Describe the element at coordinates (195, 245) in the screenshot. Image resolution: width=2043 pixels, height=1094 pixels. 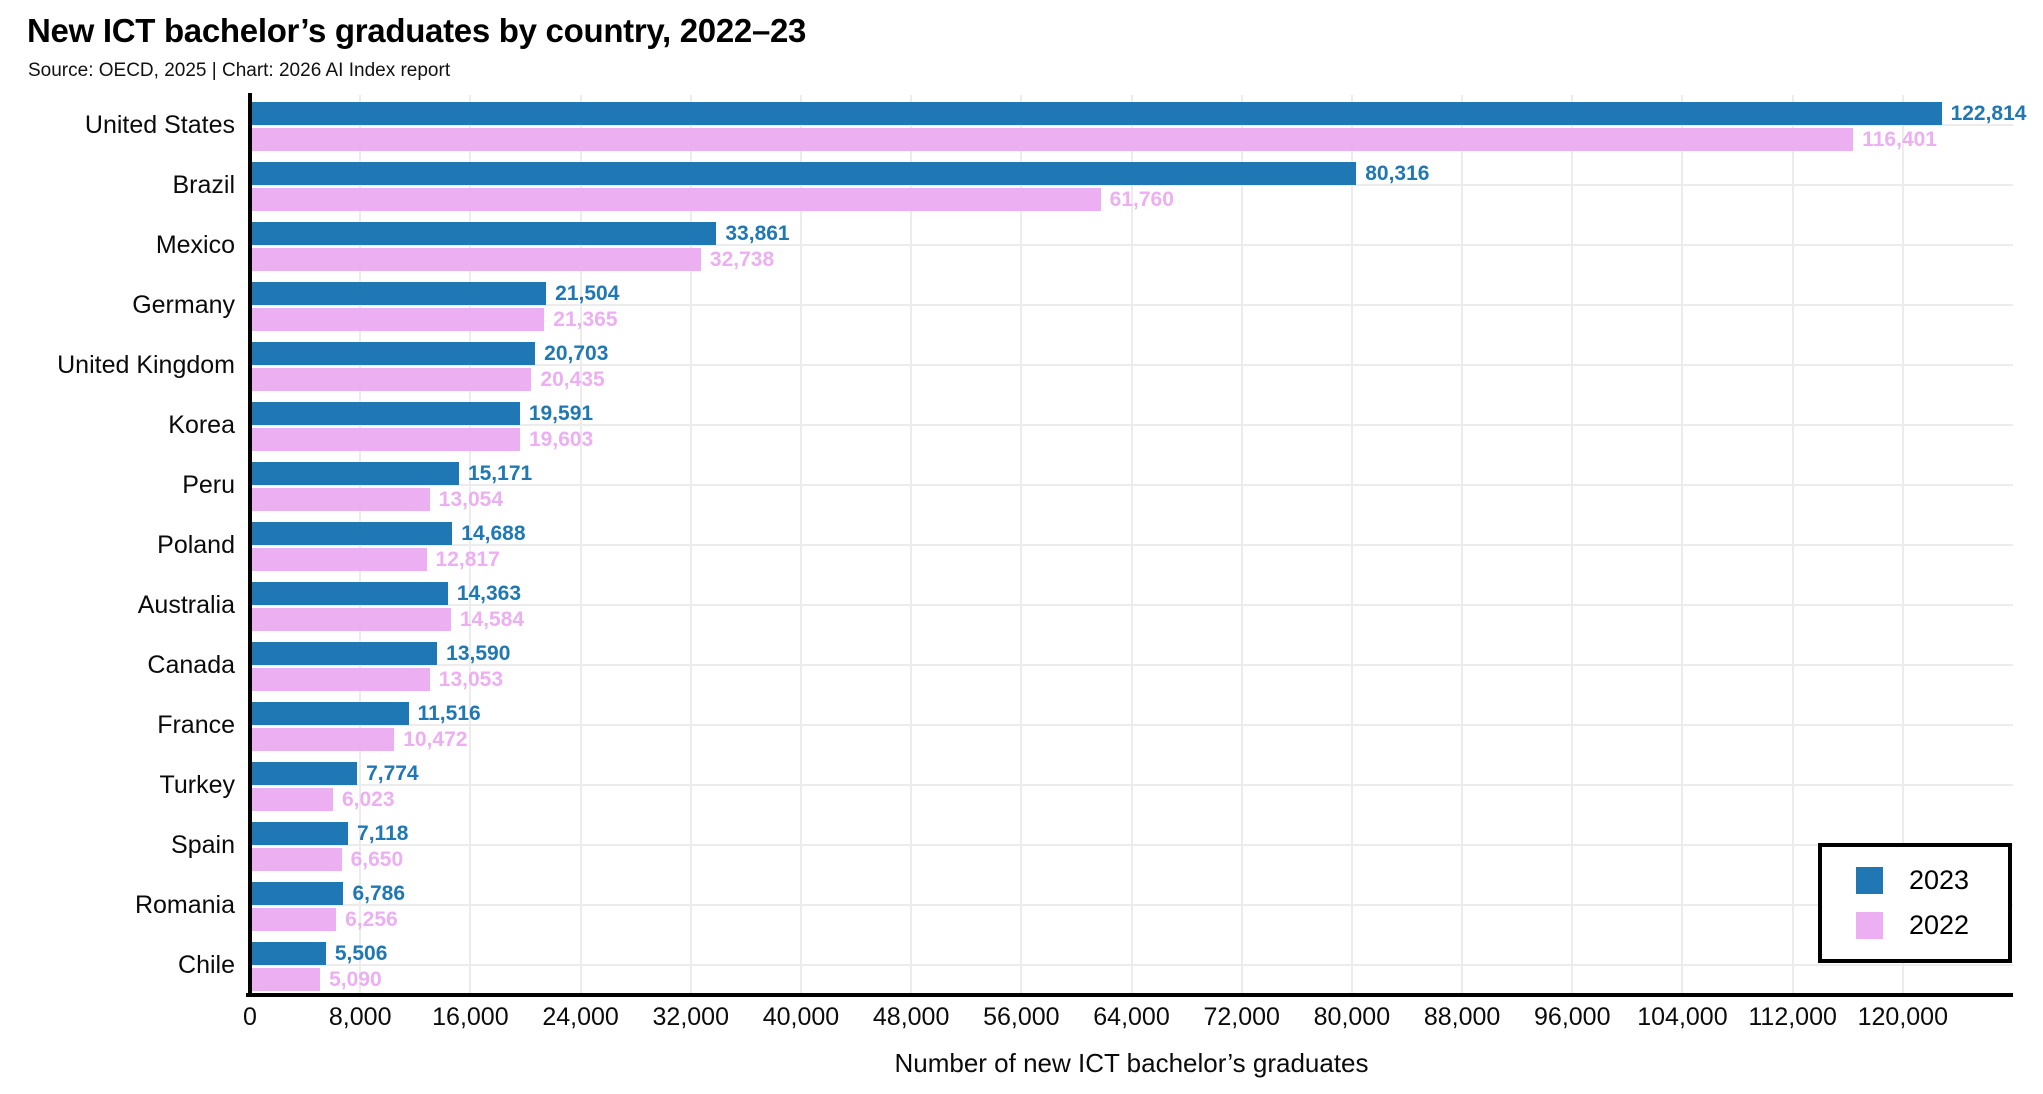
I see `category-label: Mexico` at that location.